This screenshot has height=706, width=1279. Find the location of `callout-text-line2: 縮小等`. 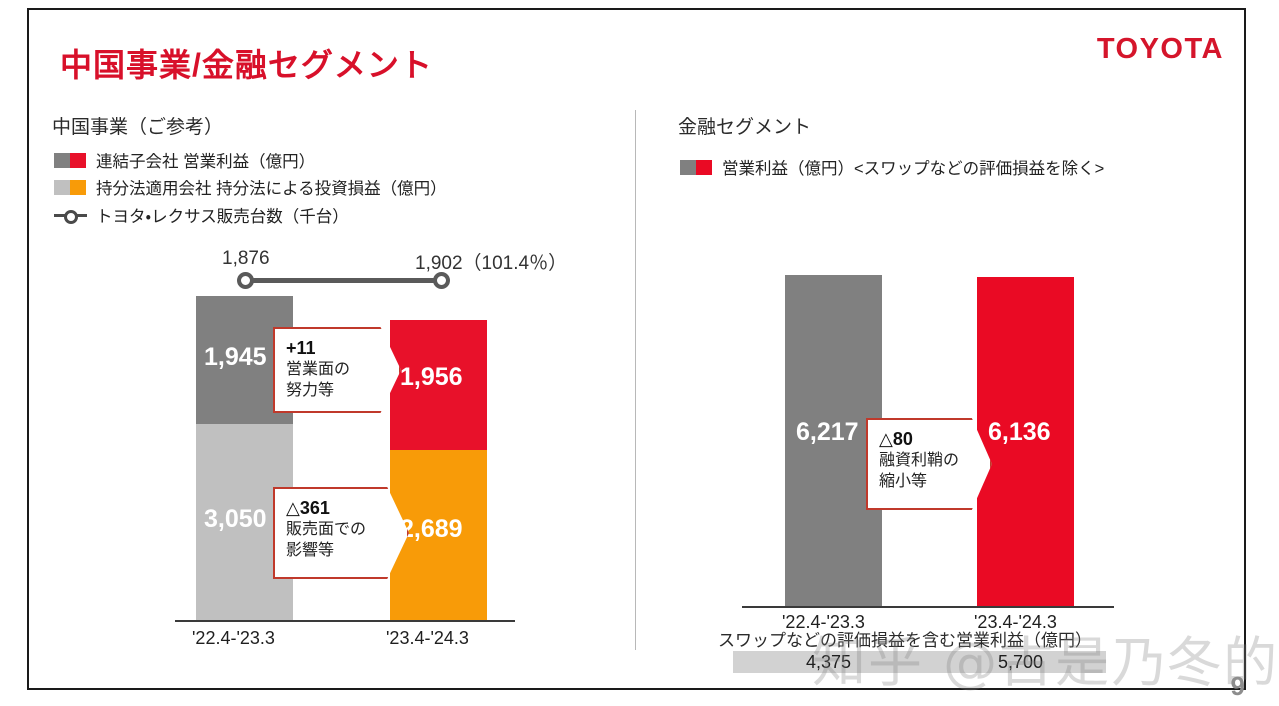

callout-text-line2: 縮小等 is located at coordinates (903, 482).